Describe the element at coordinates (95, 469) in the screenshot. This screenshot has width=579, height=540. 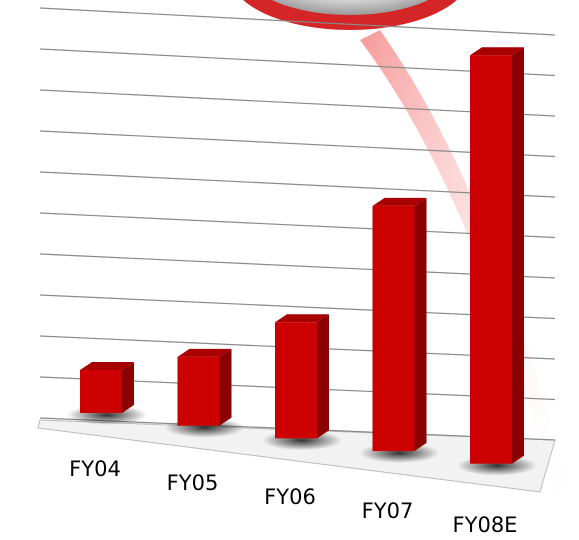
I see `x-tick-label: FY04` at that location.